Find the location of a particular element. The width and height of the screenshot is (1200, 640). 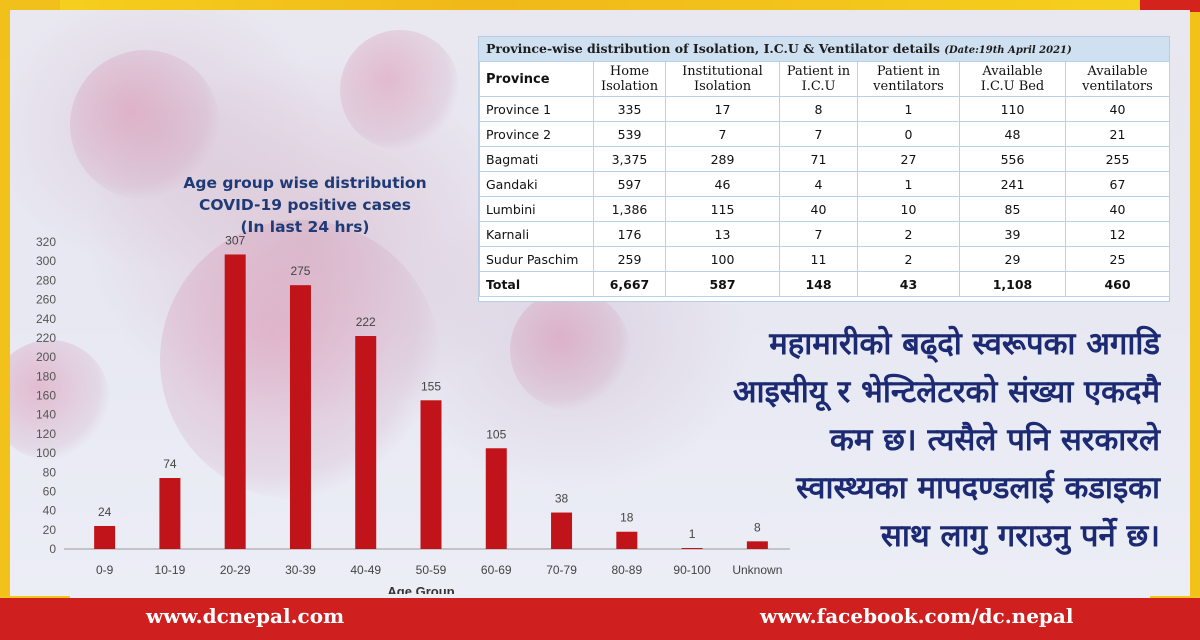

x-tick-label: 50-59 is located at coordinates (431, 570).